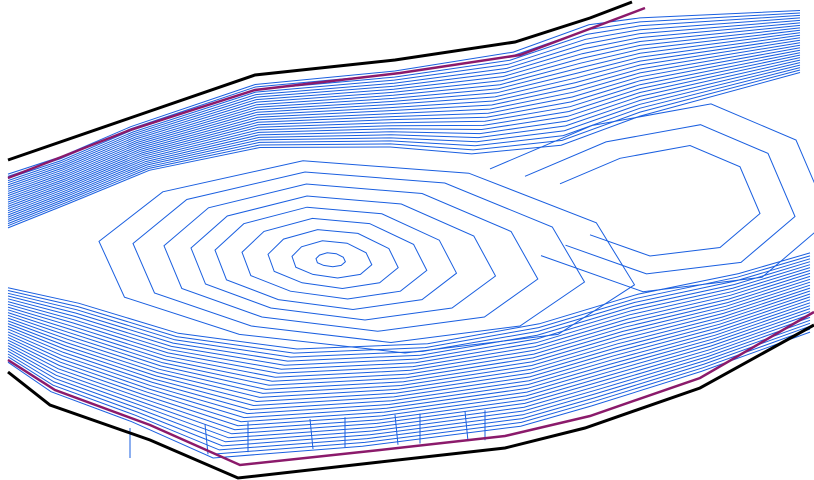 The image size is (814, 480). What do you see at coordinates (307, 434) in the screenshot?
I see `edge-ticks-group` at bounding box center [307, 434].